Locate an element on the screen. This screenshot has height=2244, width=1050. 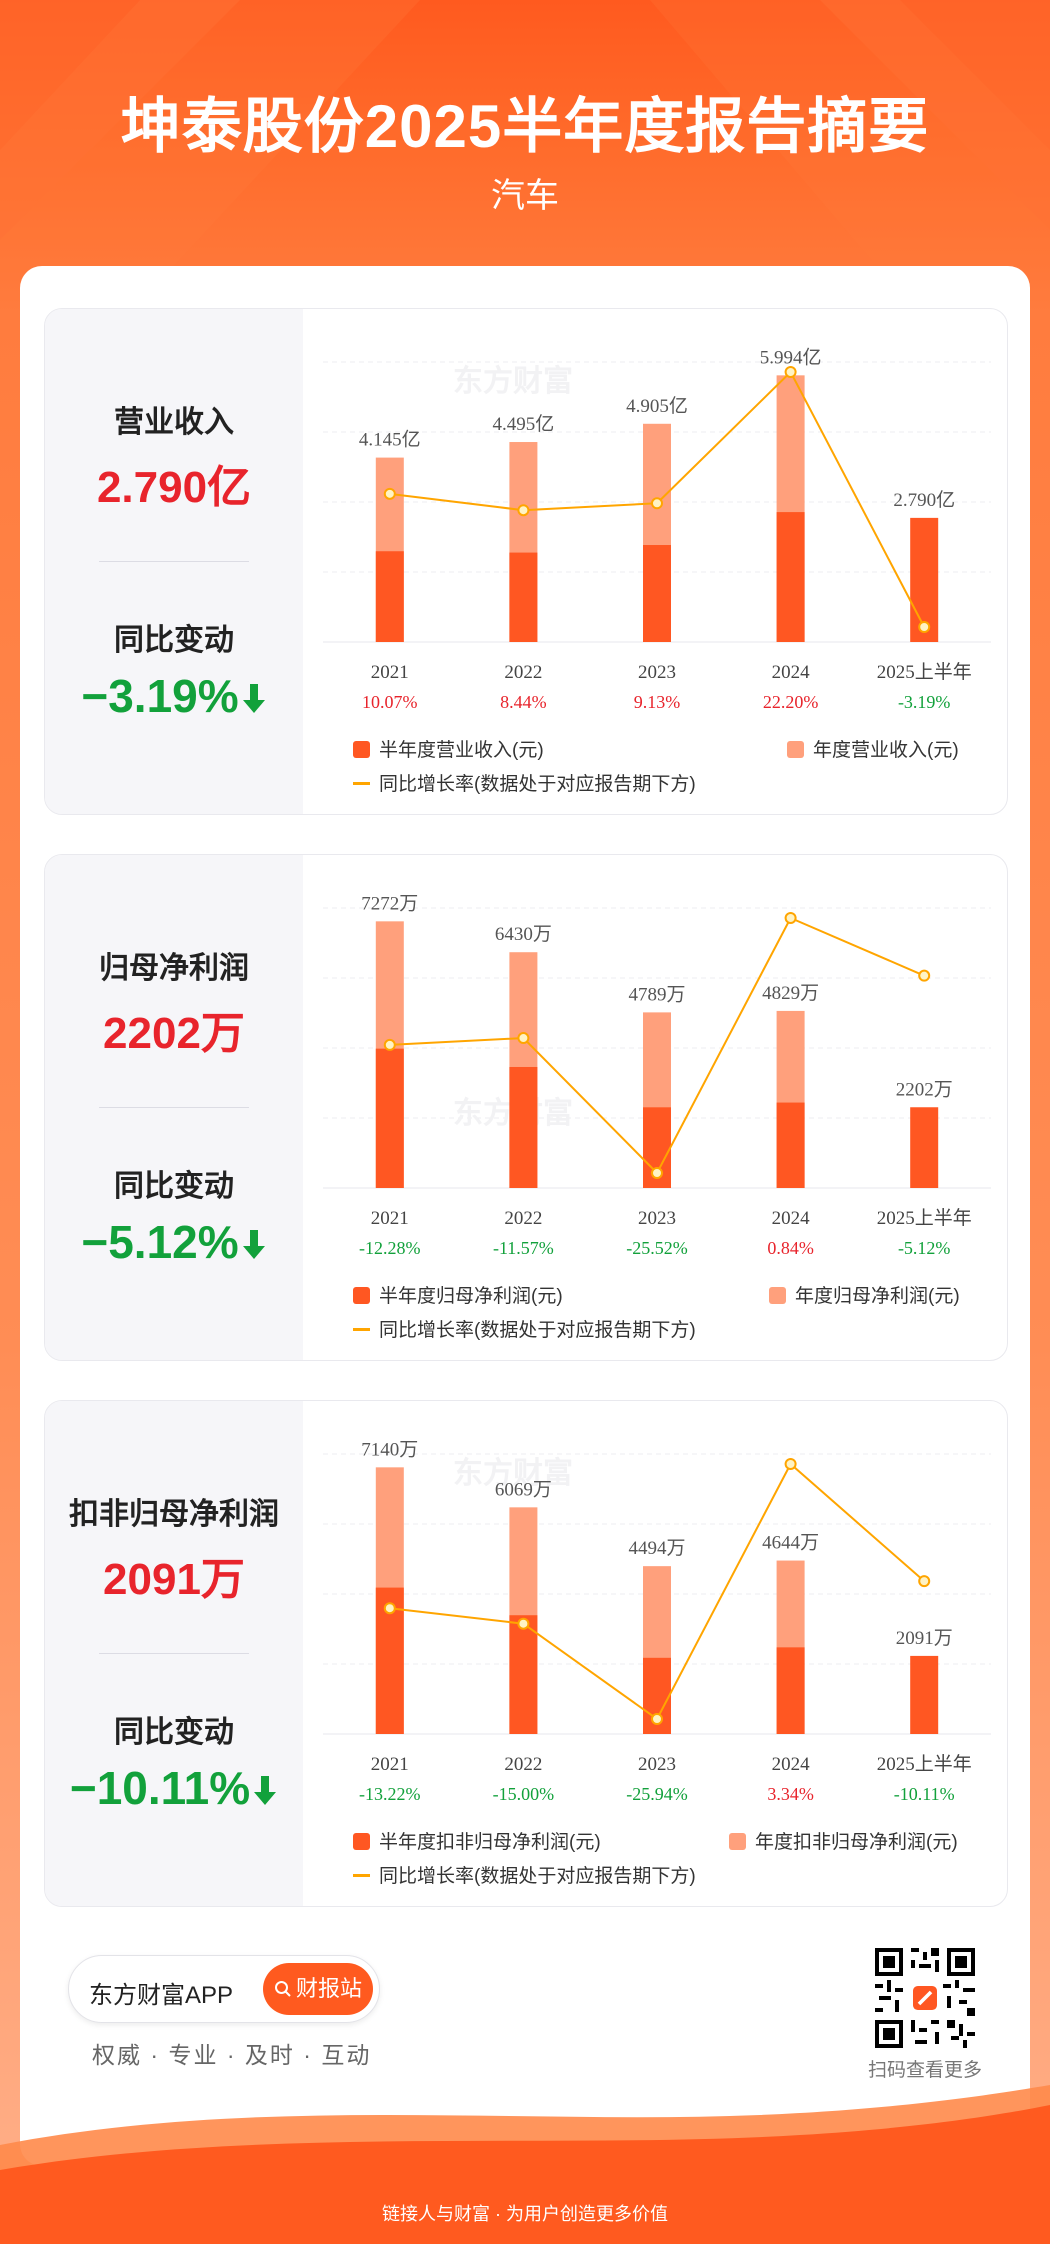
bar-value-label: 4494万 is located at coordinates (656, 1548).